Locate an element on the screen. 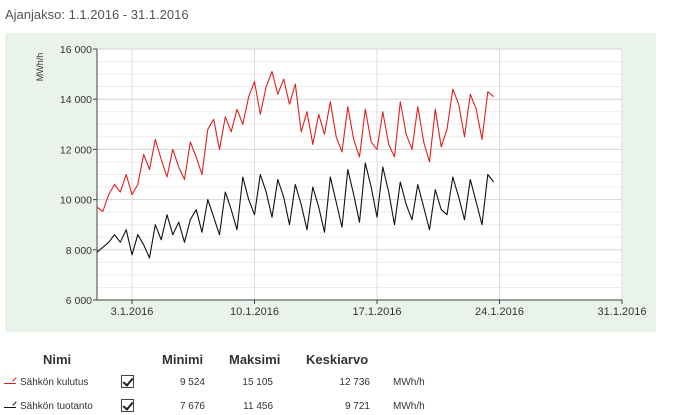 The image size is (685, 415). y-tick-label: 12 000 is located at coordinates (76, 150).